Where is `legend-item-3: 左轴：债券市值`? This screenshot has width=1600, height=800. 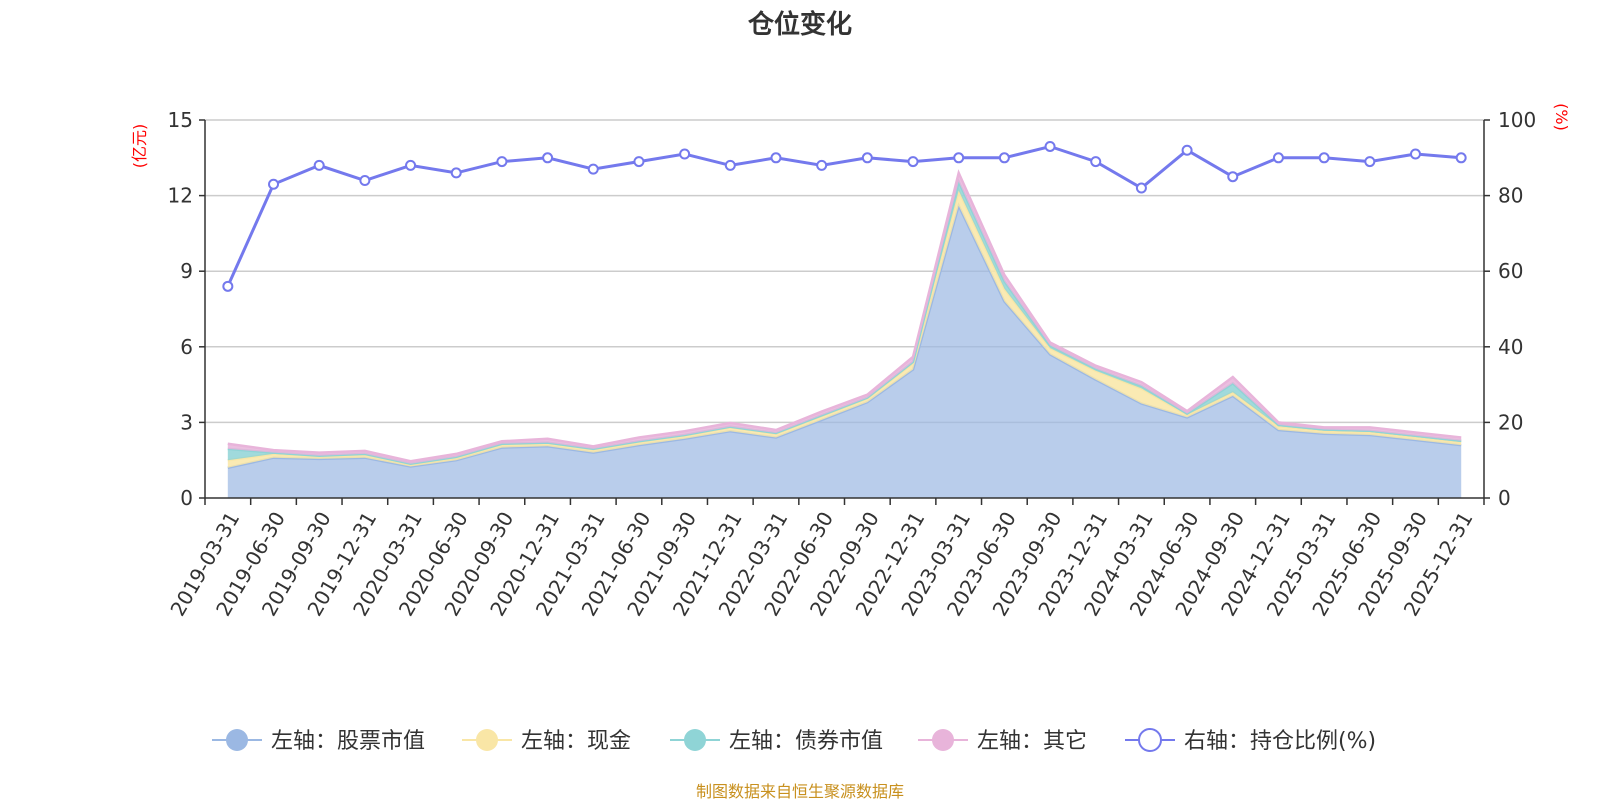 legend-item-3: 左轴：债券市值 is located at coordinates (776, 741).